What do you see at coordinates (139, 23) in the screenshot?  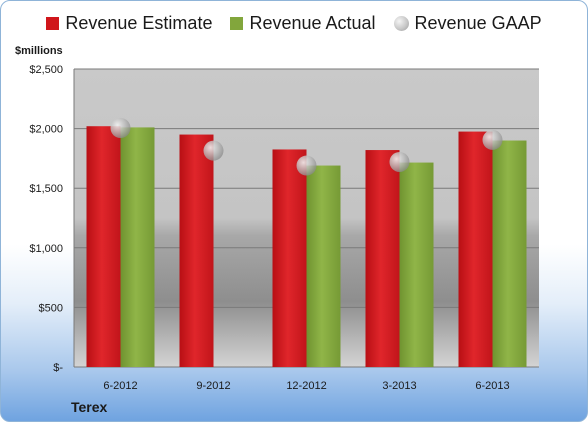 I see `legend-label-estimate: Revenue Estimate` at bounding box center [139, 23].